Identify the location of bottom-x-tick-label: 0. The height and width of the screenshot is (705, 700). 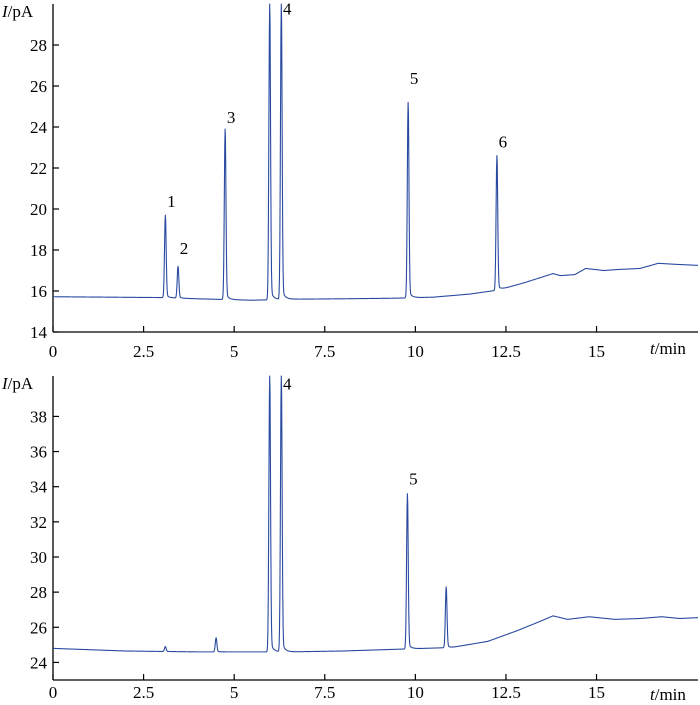
(53, 692).